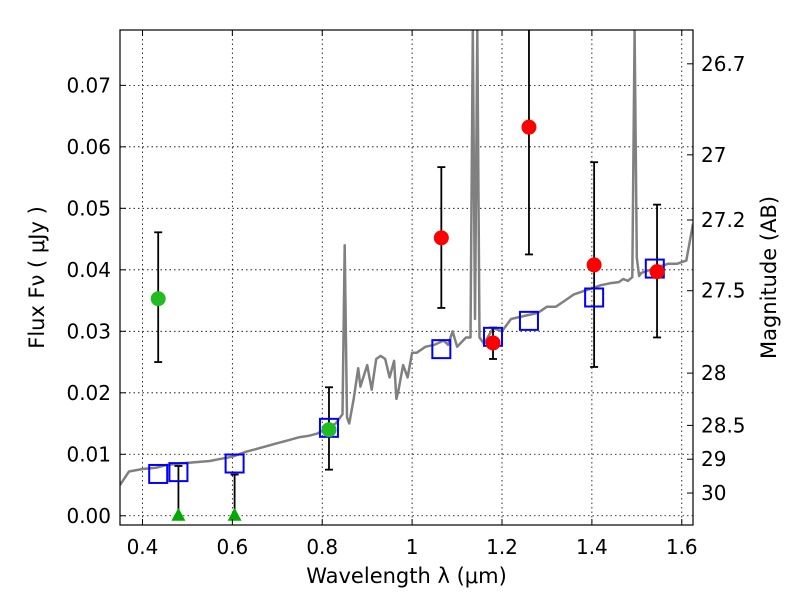  What do you see at coordinates (88, 516) in the screenshot?
I see `y-tick-label: 0.00` at bounding box center [88, 516].